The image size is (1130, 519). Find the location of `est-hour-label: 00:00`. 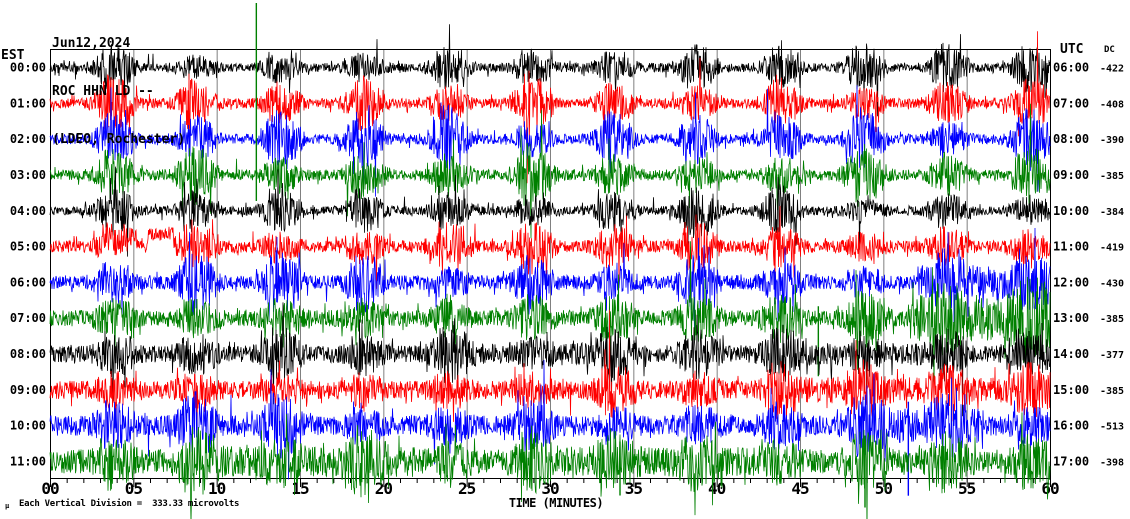

est-hour-label: 00:00 is located at coordinates (28, 68).